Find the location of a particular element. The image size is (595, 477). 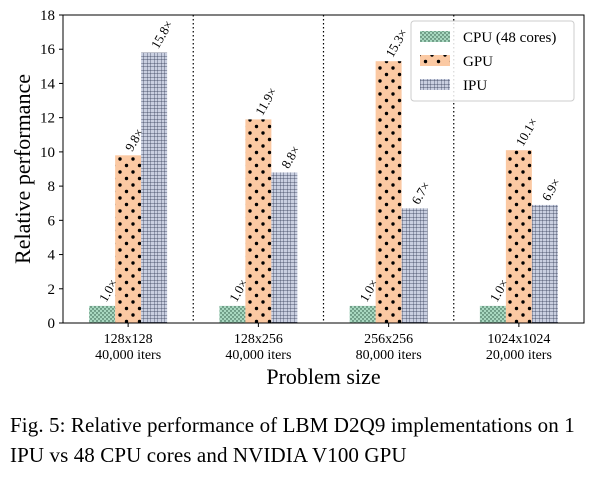

y-tick-label: 2 is located at coordinates (52, 290).